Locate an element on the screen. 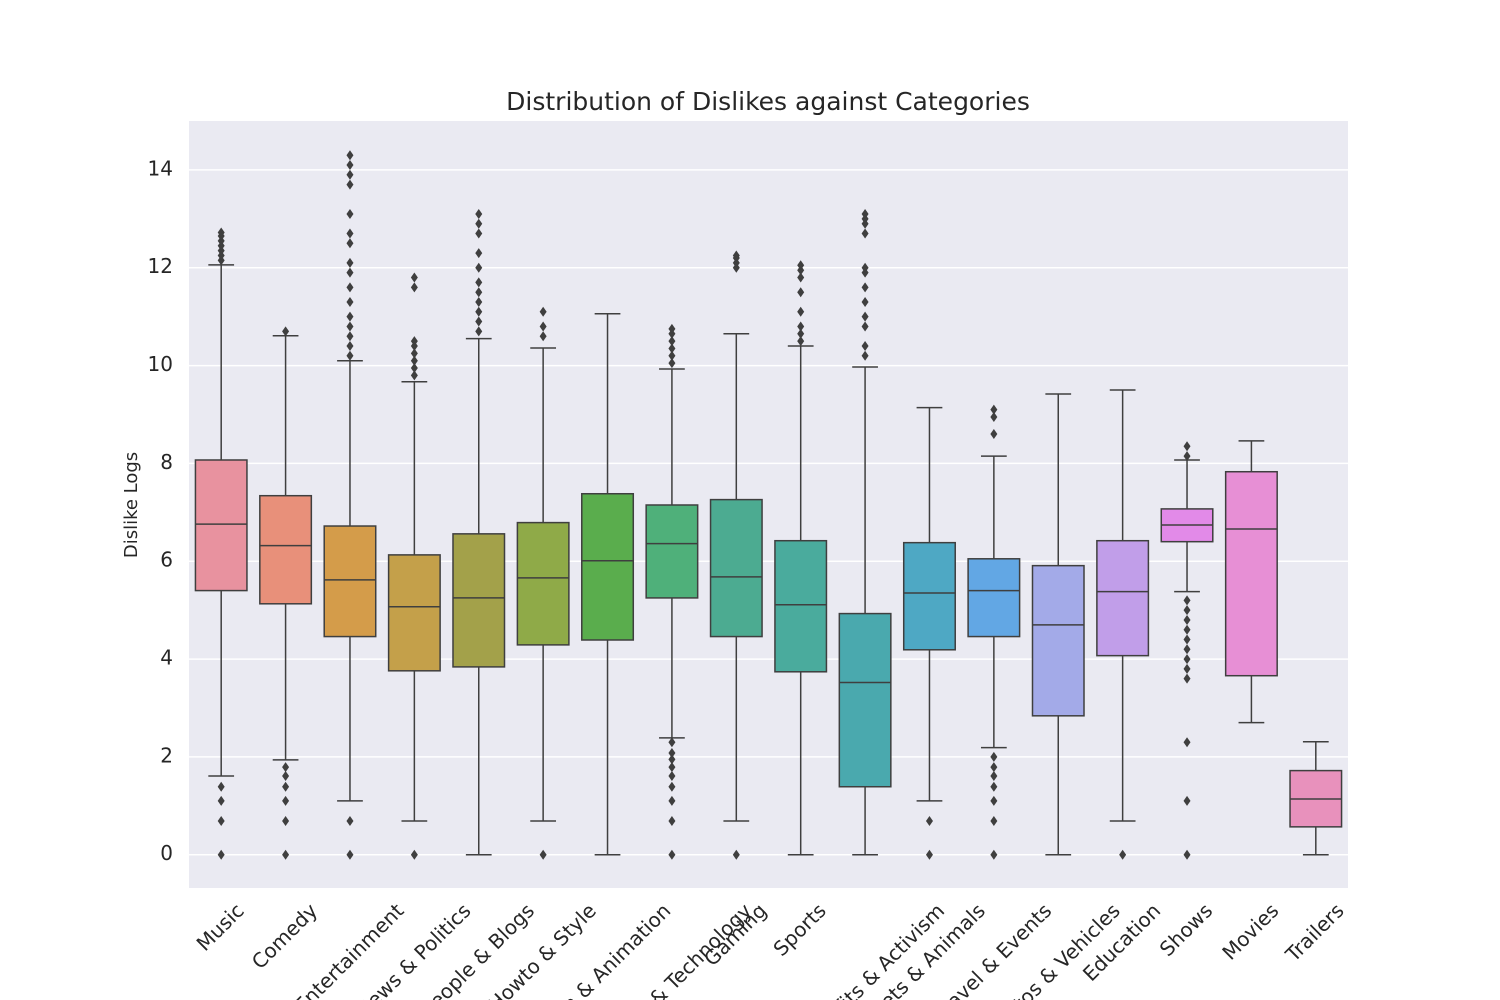 This screenshot has height=1000, width=1500. y-tick-label: 12 is located at coordinates (160, 266).